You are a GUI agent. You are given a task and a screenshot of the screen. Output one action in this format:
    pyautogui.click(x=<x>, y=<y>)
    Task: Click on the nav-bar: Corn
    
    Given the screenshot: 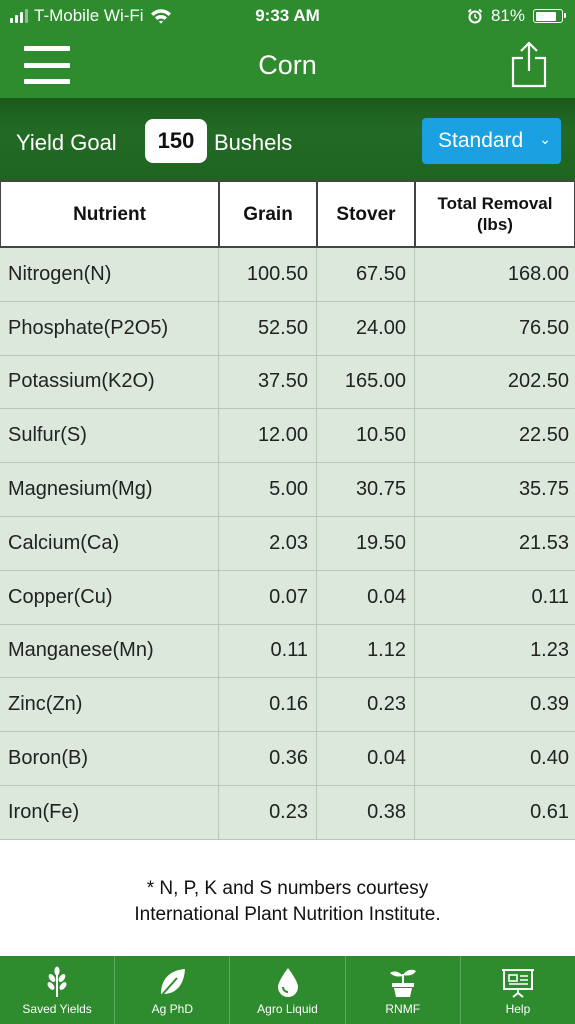 What is the action you would take?
    pyautogui.click(x=287, y=65)
    